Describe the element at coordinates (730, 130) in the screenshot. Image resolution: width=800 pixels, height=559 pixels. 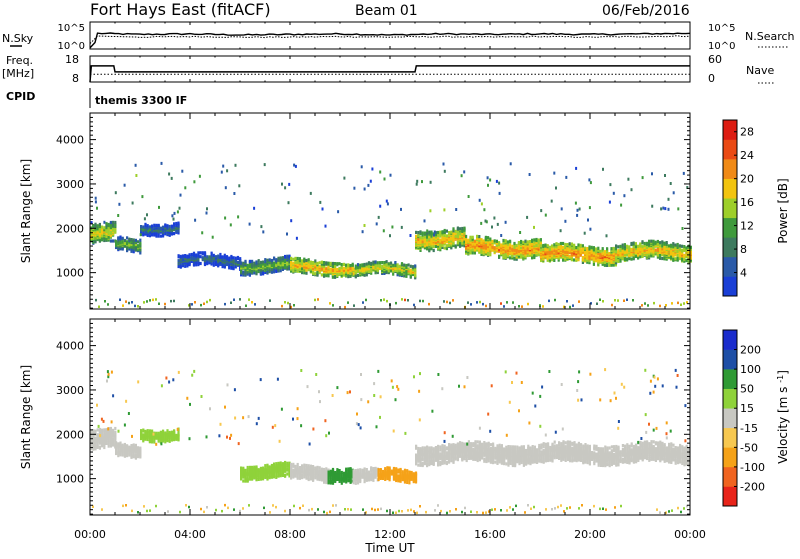
I see `power-colorbar-swatch` at that location.